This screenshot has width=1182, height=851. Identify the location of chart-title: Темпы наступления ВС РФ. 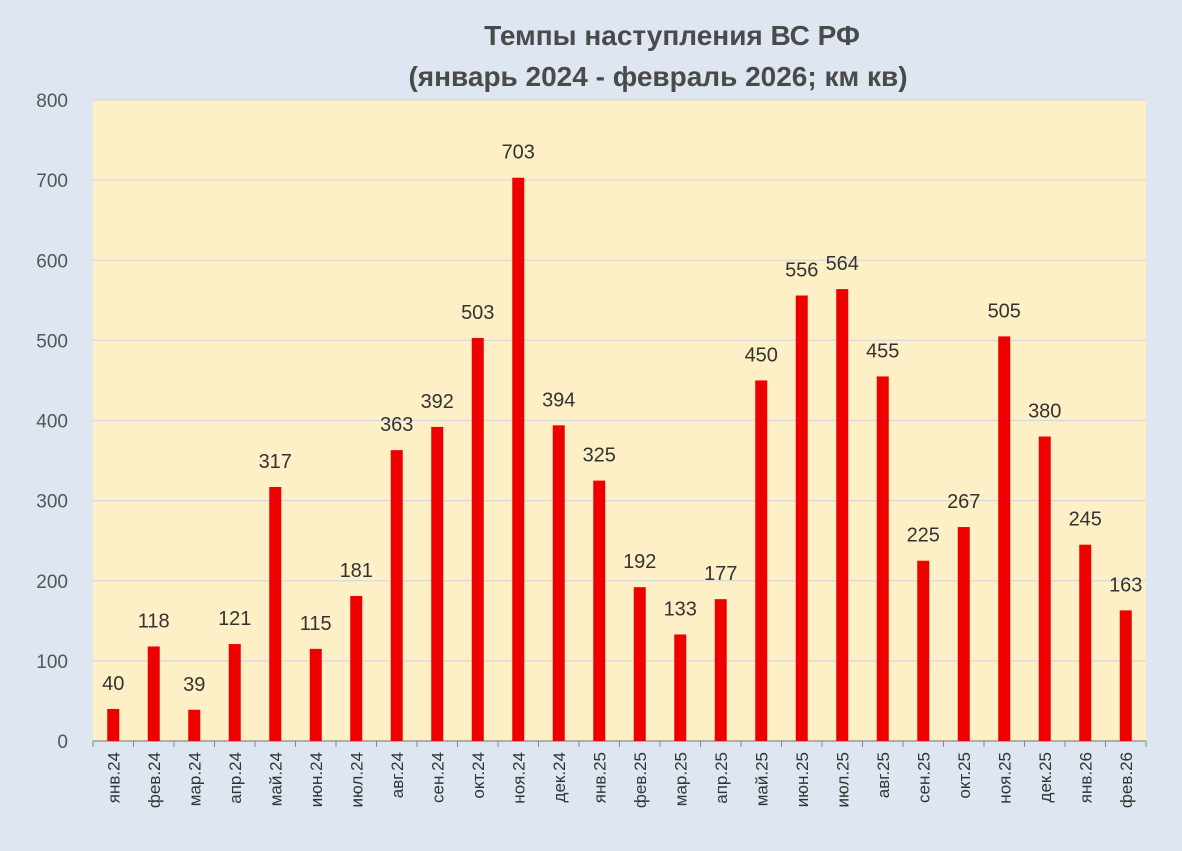
(672, 35).